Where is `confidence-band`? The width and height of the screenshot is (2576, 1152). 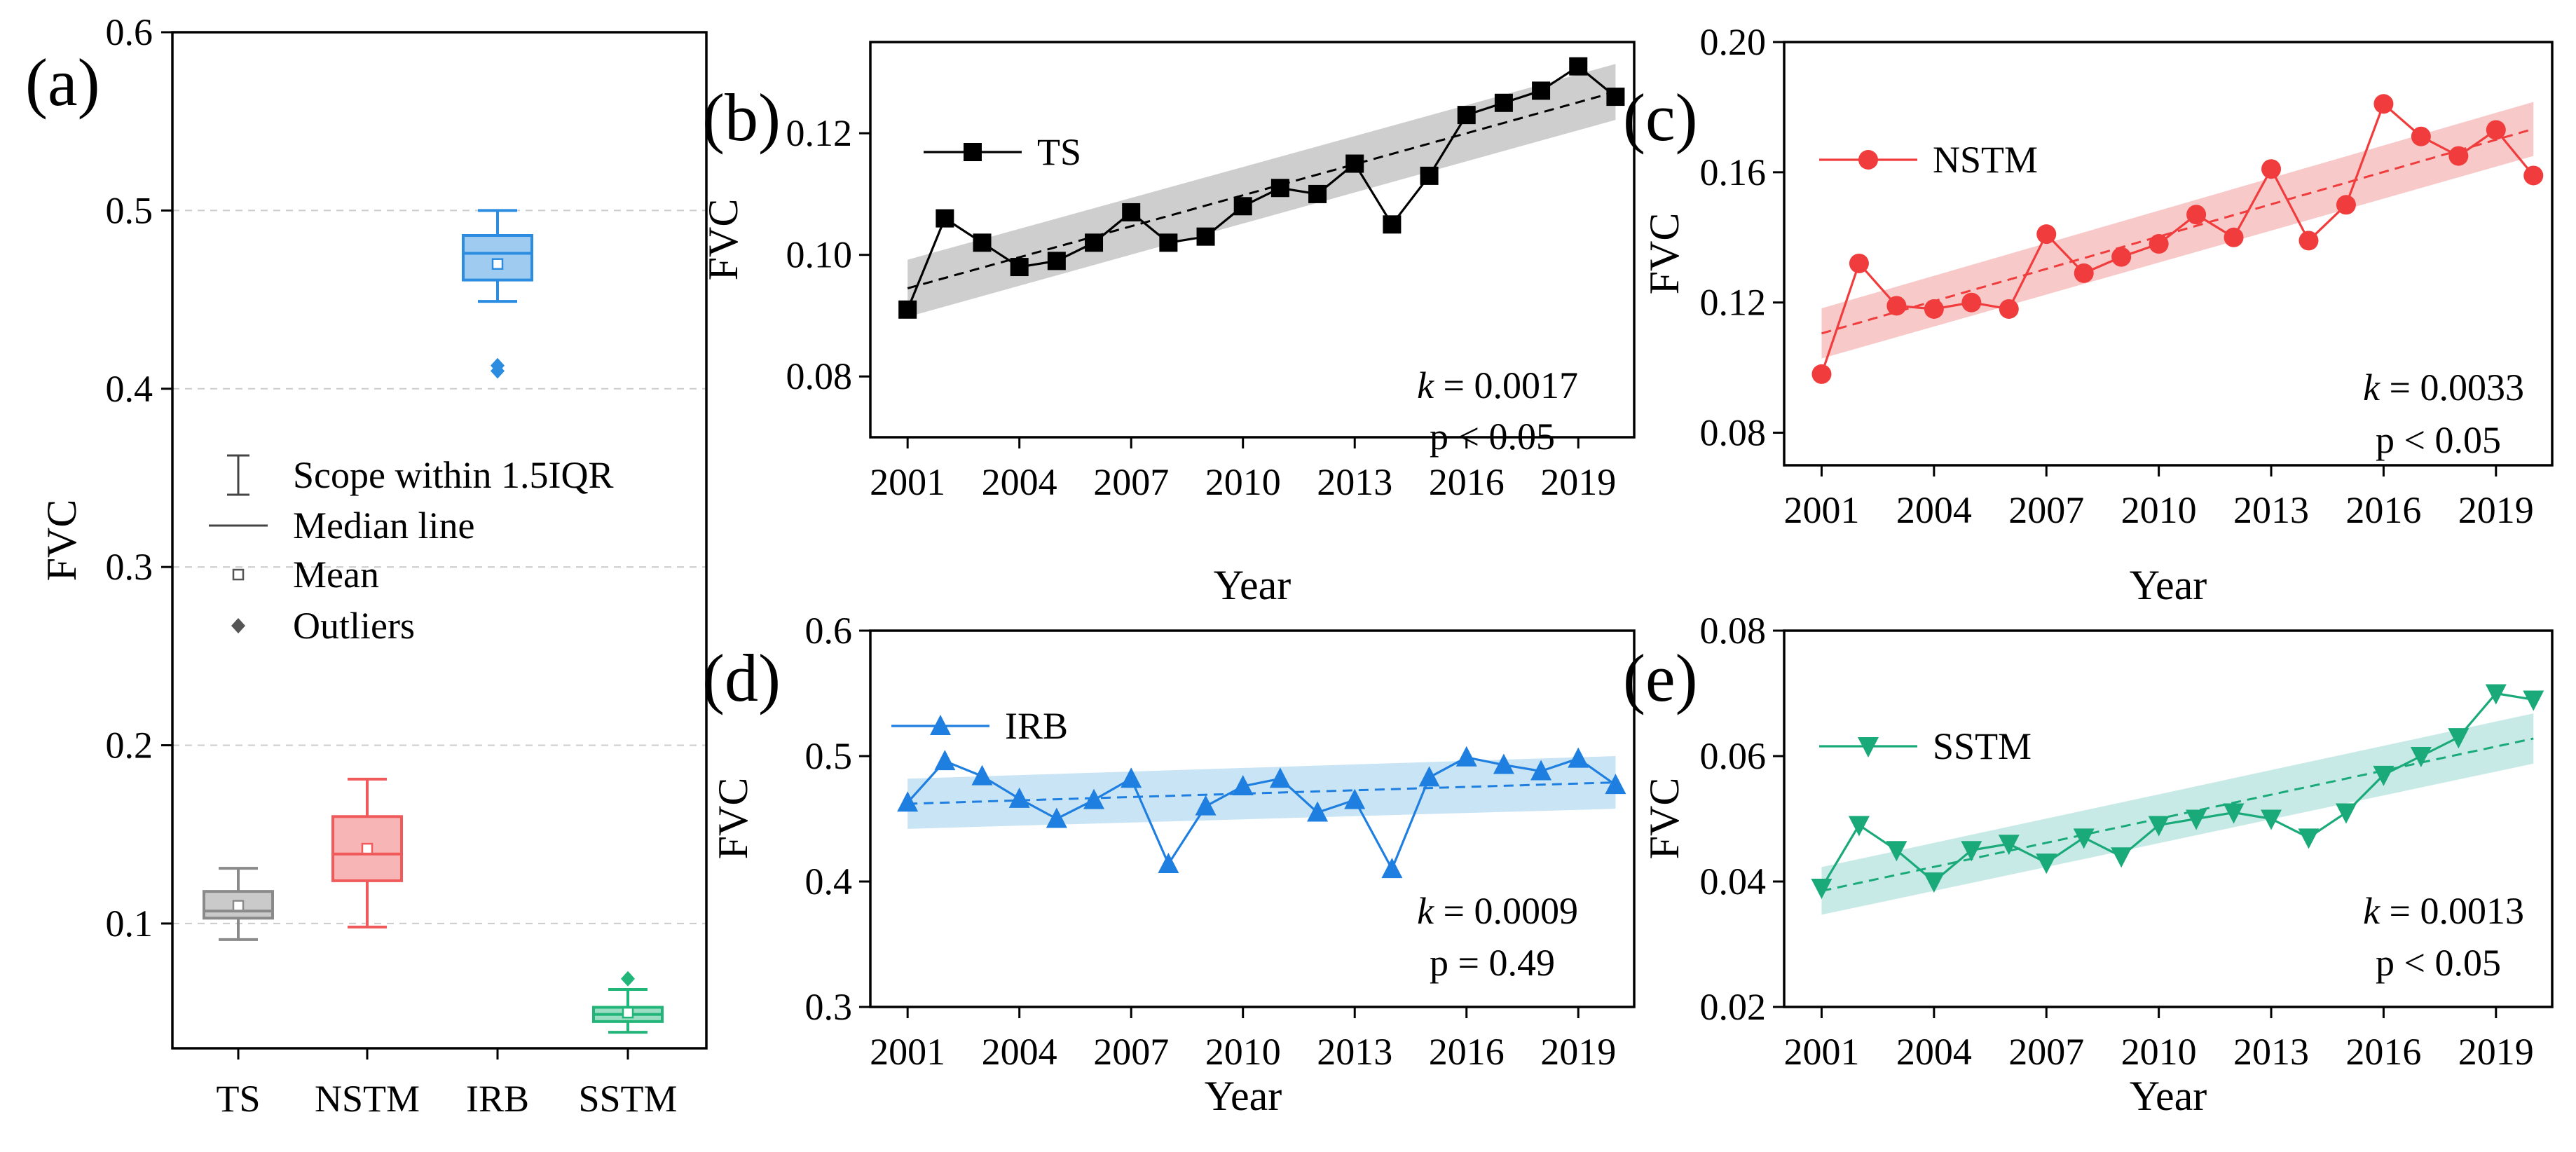
confidence-band is located at coordinates (1262, 190).